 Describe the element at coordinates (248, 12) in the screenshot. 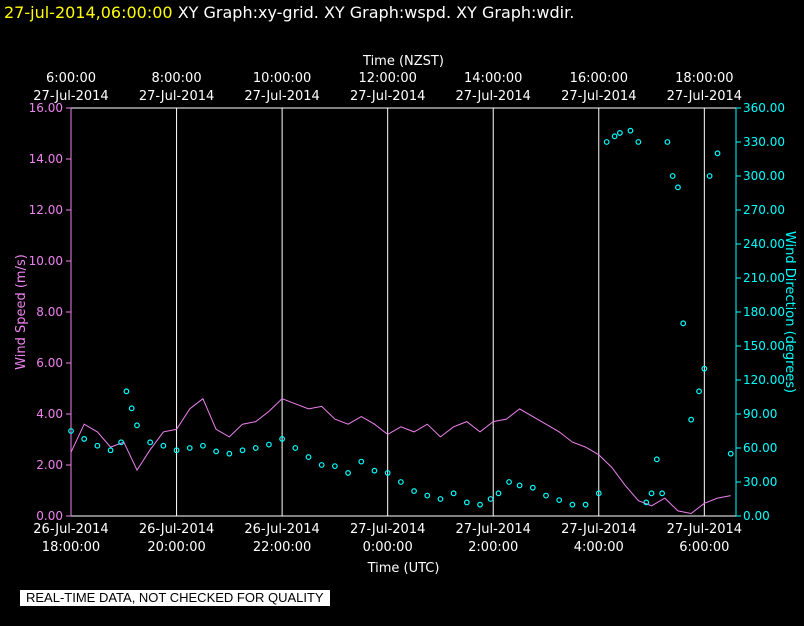

I see `graph-name-xy-grid: XY Graph:xy-grid.` at that location.